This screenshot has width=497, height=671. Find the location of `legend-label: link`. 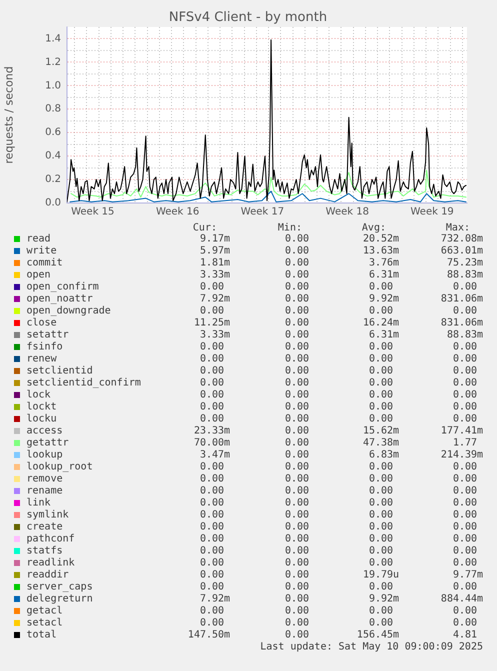

legend-label: link is located at coordinates (38, 503).